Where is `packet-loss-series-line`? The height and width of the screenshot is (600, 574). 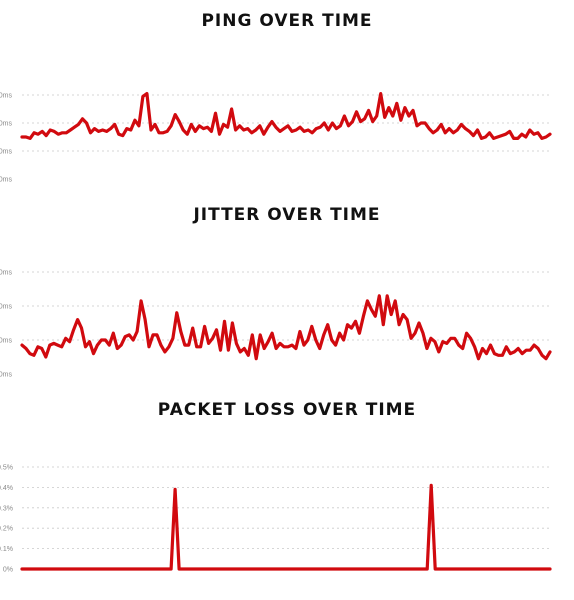 packet-loss-series-line is located at coordinates (286, 527).